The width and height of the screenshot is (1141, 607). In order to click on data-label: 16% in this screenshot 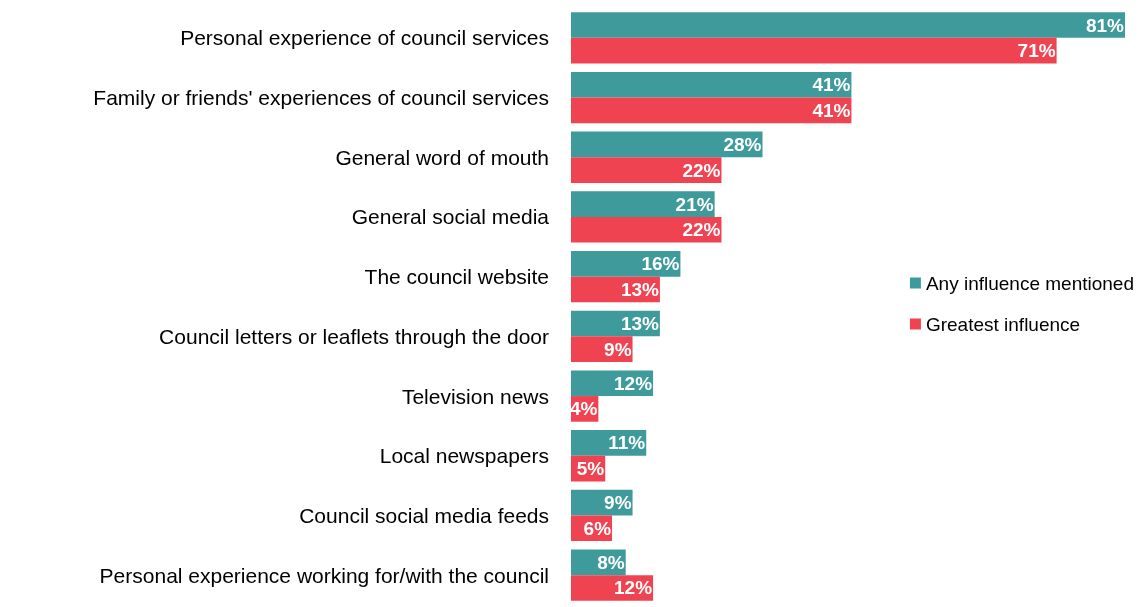, I will do `click(660, 264)`.